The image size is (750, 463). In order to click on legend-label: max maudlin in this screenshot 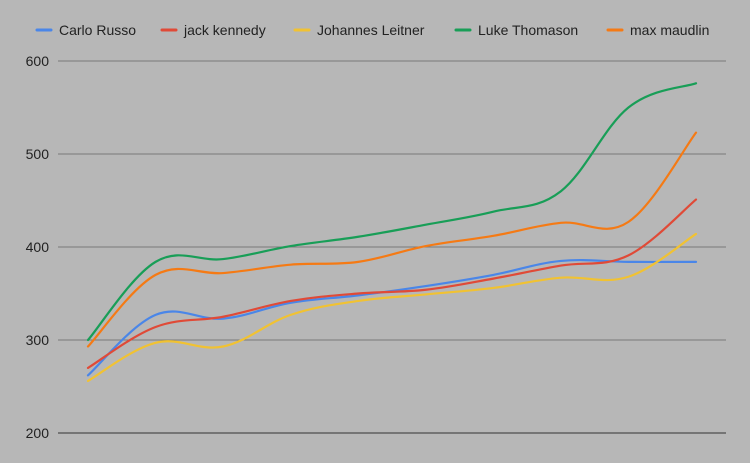, I will do `click(669, 30)`.